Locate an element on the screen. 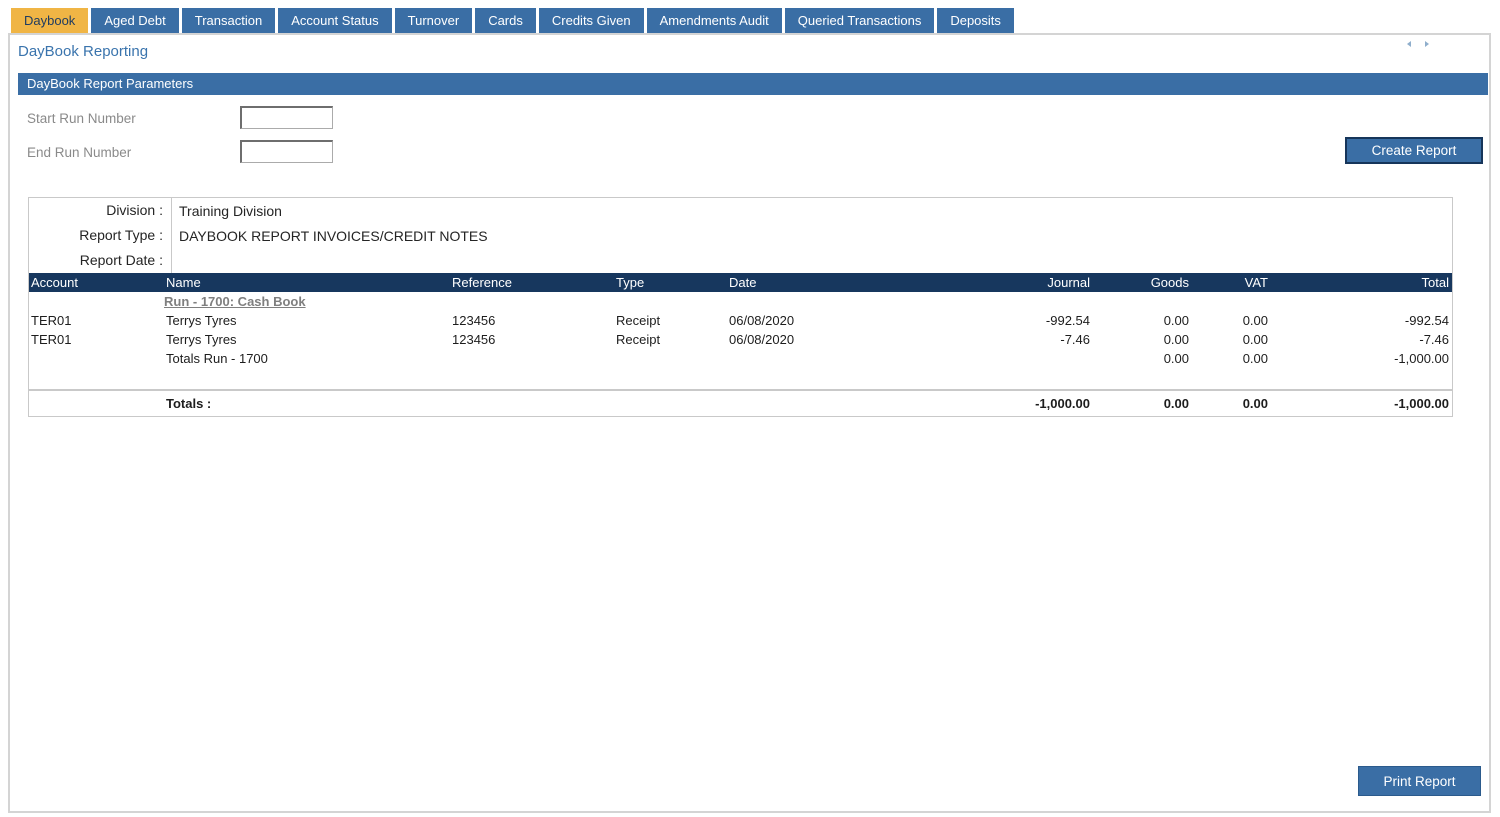  column-header-total: Total is located at coordinates (1435, 282).